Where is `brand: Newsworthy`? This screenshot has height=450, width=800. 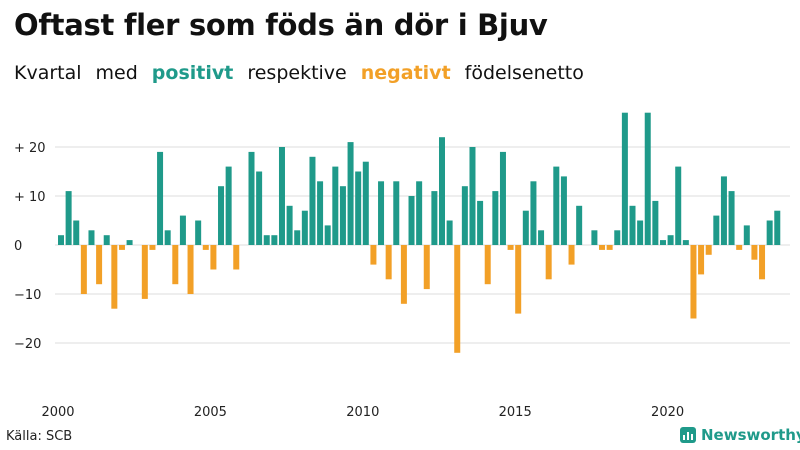
brand: Newsworthy is located at coordinates (740, 435).